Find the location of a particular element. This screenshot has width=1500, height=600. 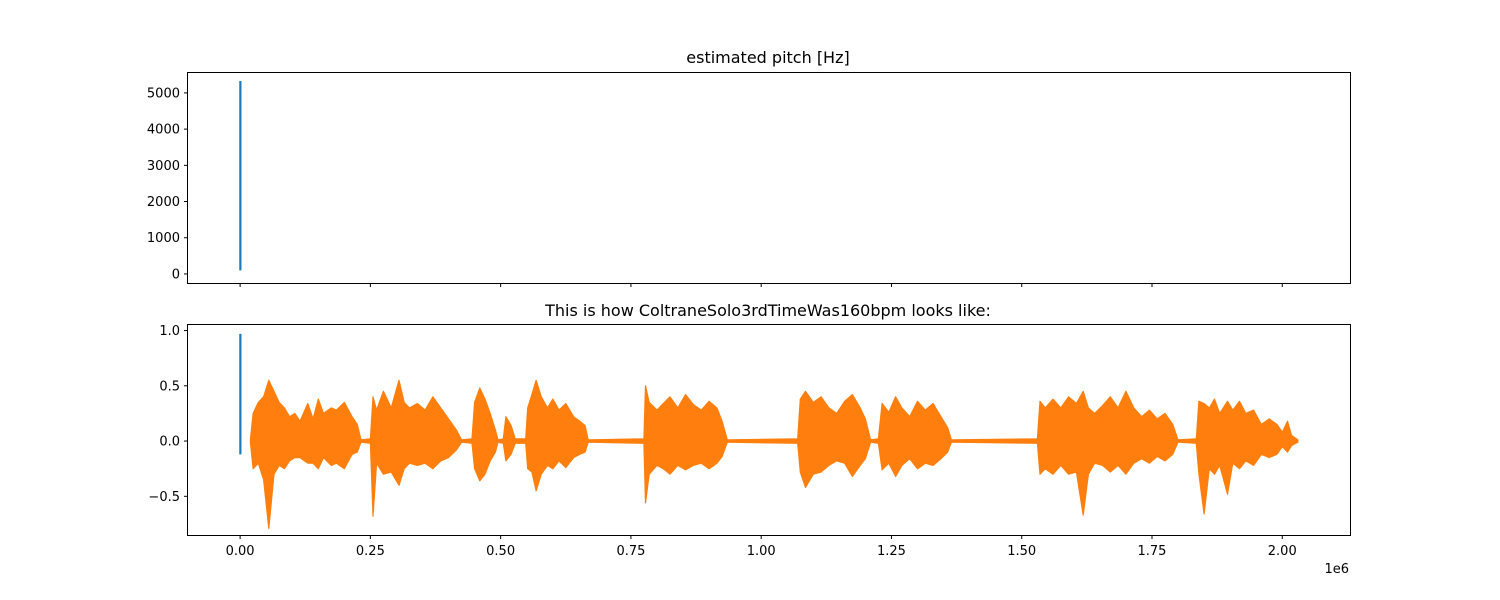

pitch-y-tick-label: 4000 is located at coordinates (163, 130).